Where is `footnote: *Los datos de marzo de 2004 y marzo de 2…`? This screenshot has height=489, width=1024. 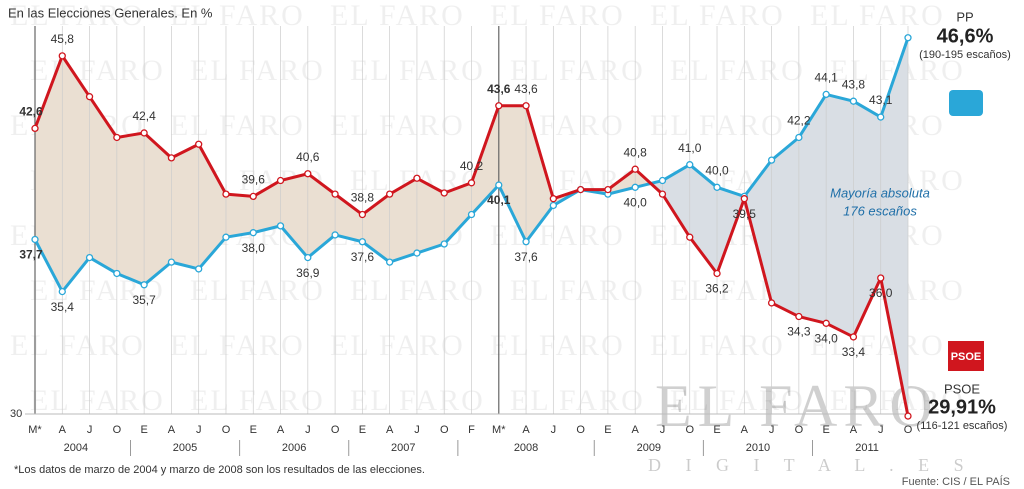 footnote: *Los datos de marzo de 2004 y marzo de 2… is located at coordinates (219, 470).